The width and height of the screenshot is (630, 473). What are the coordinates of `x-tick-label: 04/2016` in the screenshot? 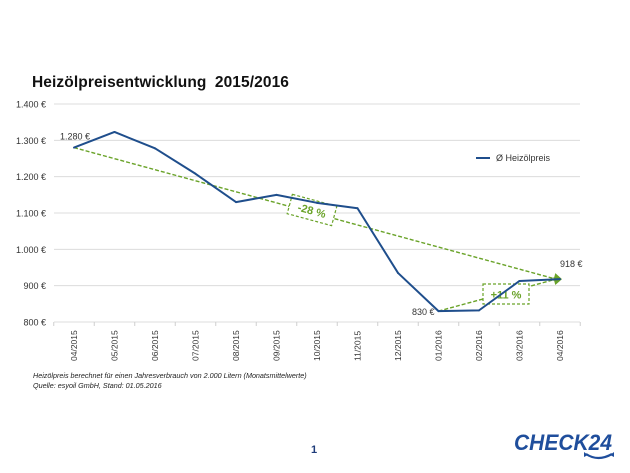 It's located at (560, 345).